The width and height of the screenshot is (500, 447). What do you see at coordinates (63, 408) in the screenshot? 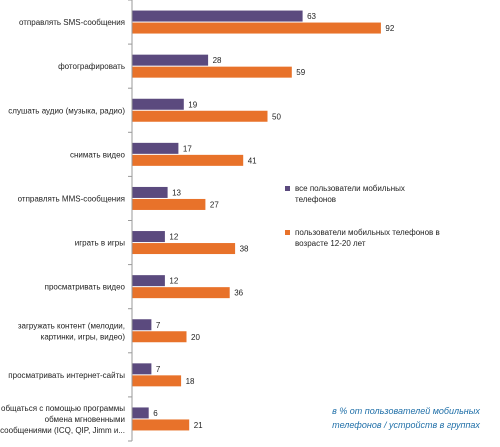
I see `category-label-line: общаться с помощью программы` at bounding box center [63, 408].